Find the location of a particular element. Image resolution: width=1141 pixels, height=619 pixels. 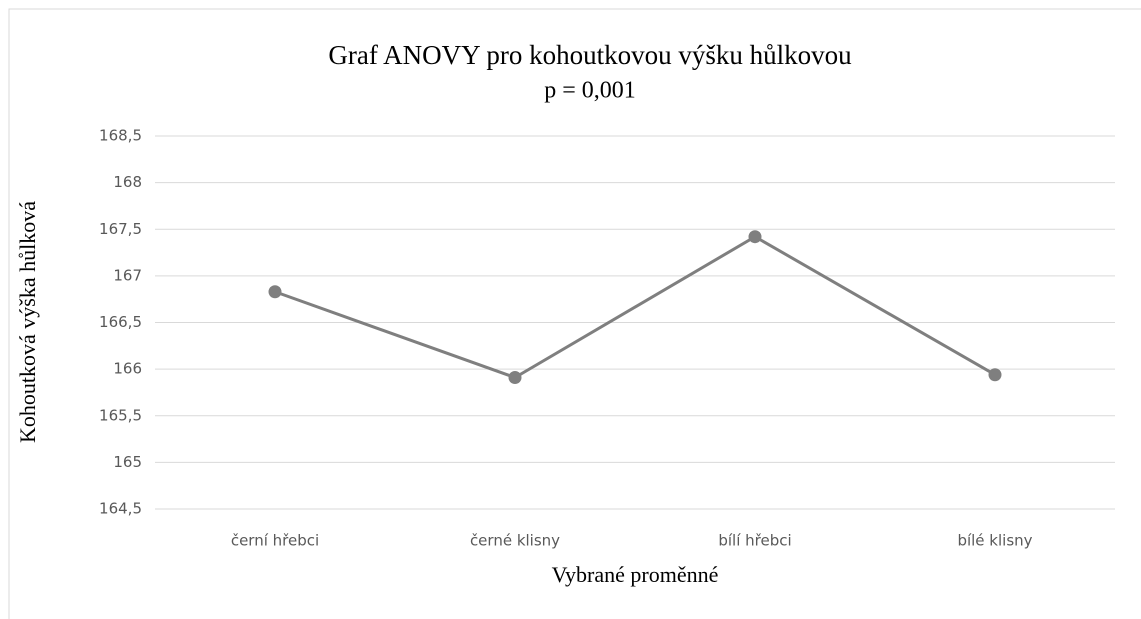

y-tick-label: 165,5 is located at coordinates (120, 415).